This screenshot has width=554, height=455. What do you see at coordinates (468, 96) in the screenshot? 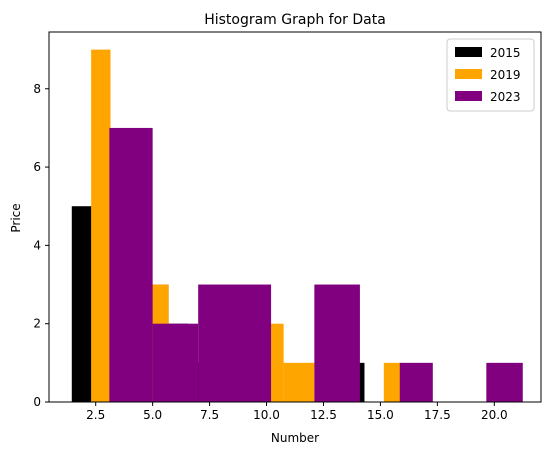
I see `legend-swatch-2023` at bounding box center [468, 96].